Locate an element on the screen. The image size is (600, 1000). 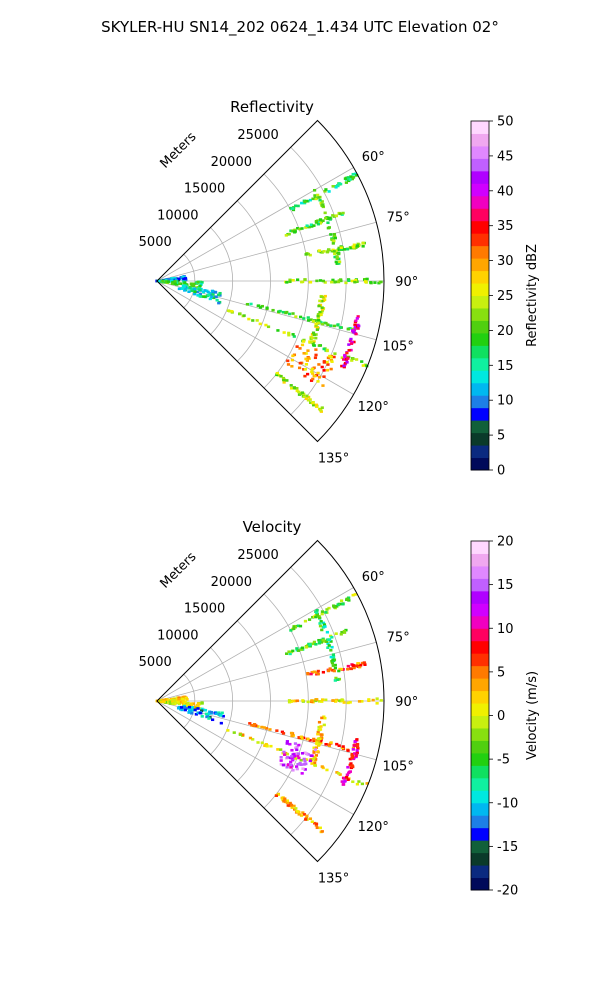
radial-tick-label: 10000 is located at coordinates (177, 215).